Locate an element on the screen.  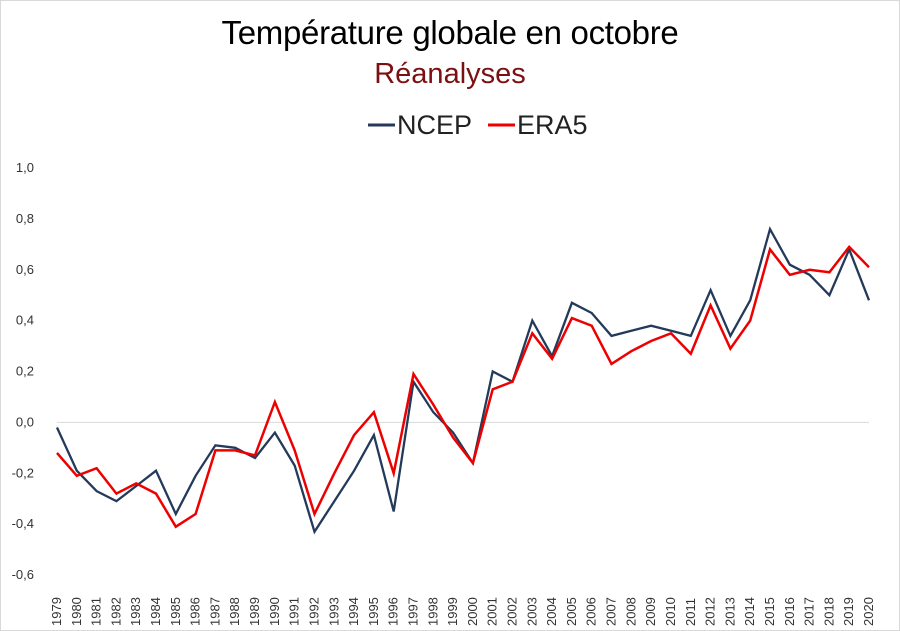
x-tick-label: 2020 is located at coordinates (868, 611).